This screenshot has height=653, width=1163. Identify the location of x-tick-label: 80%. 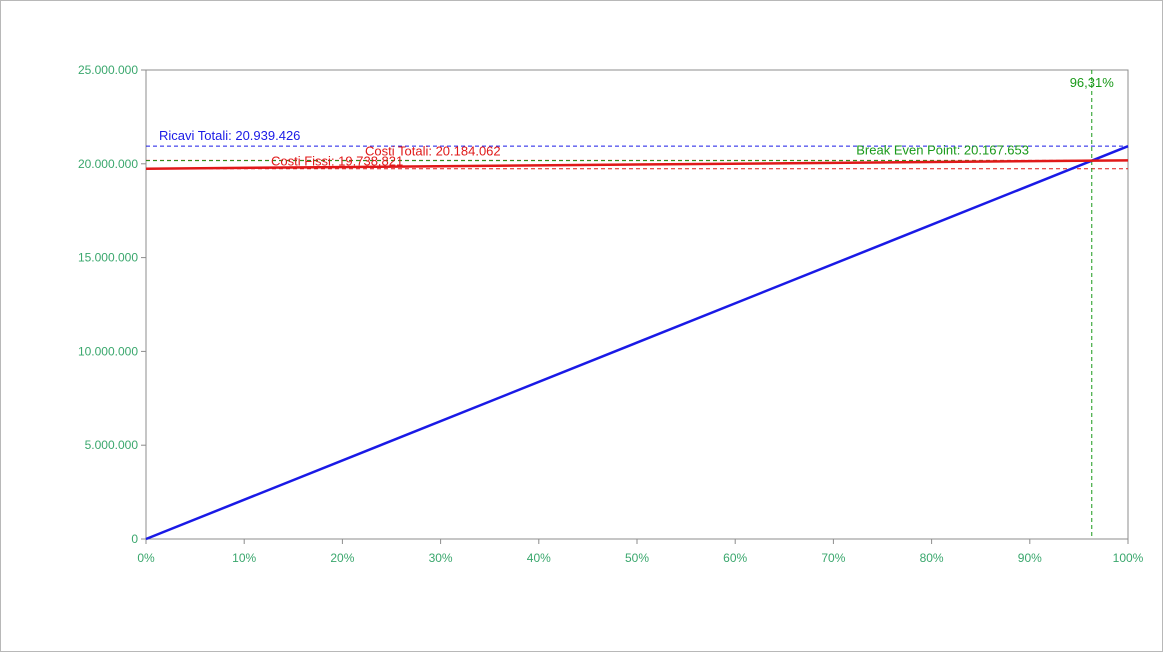
(932, 558).